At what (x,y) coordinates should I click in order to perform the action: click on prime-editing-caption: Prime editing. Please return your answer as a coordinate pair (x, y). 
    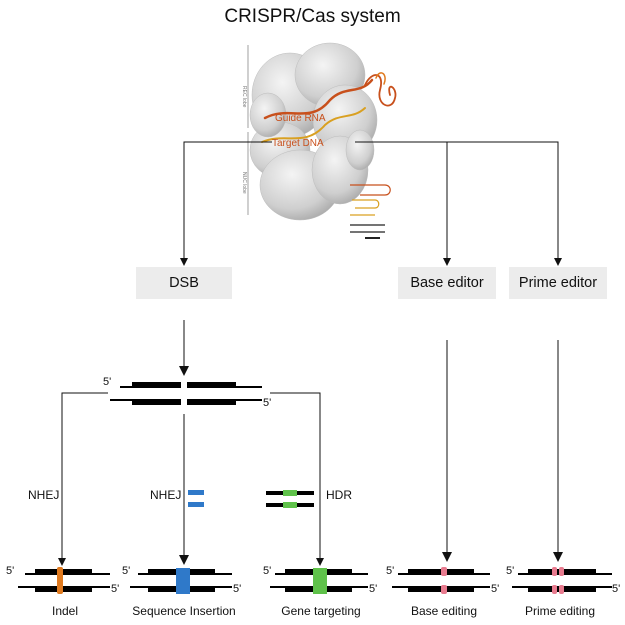
    Looking at the image, I should click on (560, 611).